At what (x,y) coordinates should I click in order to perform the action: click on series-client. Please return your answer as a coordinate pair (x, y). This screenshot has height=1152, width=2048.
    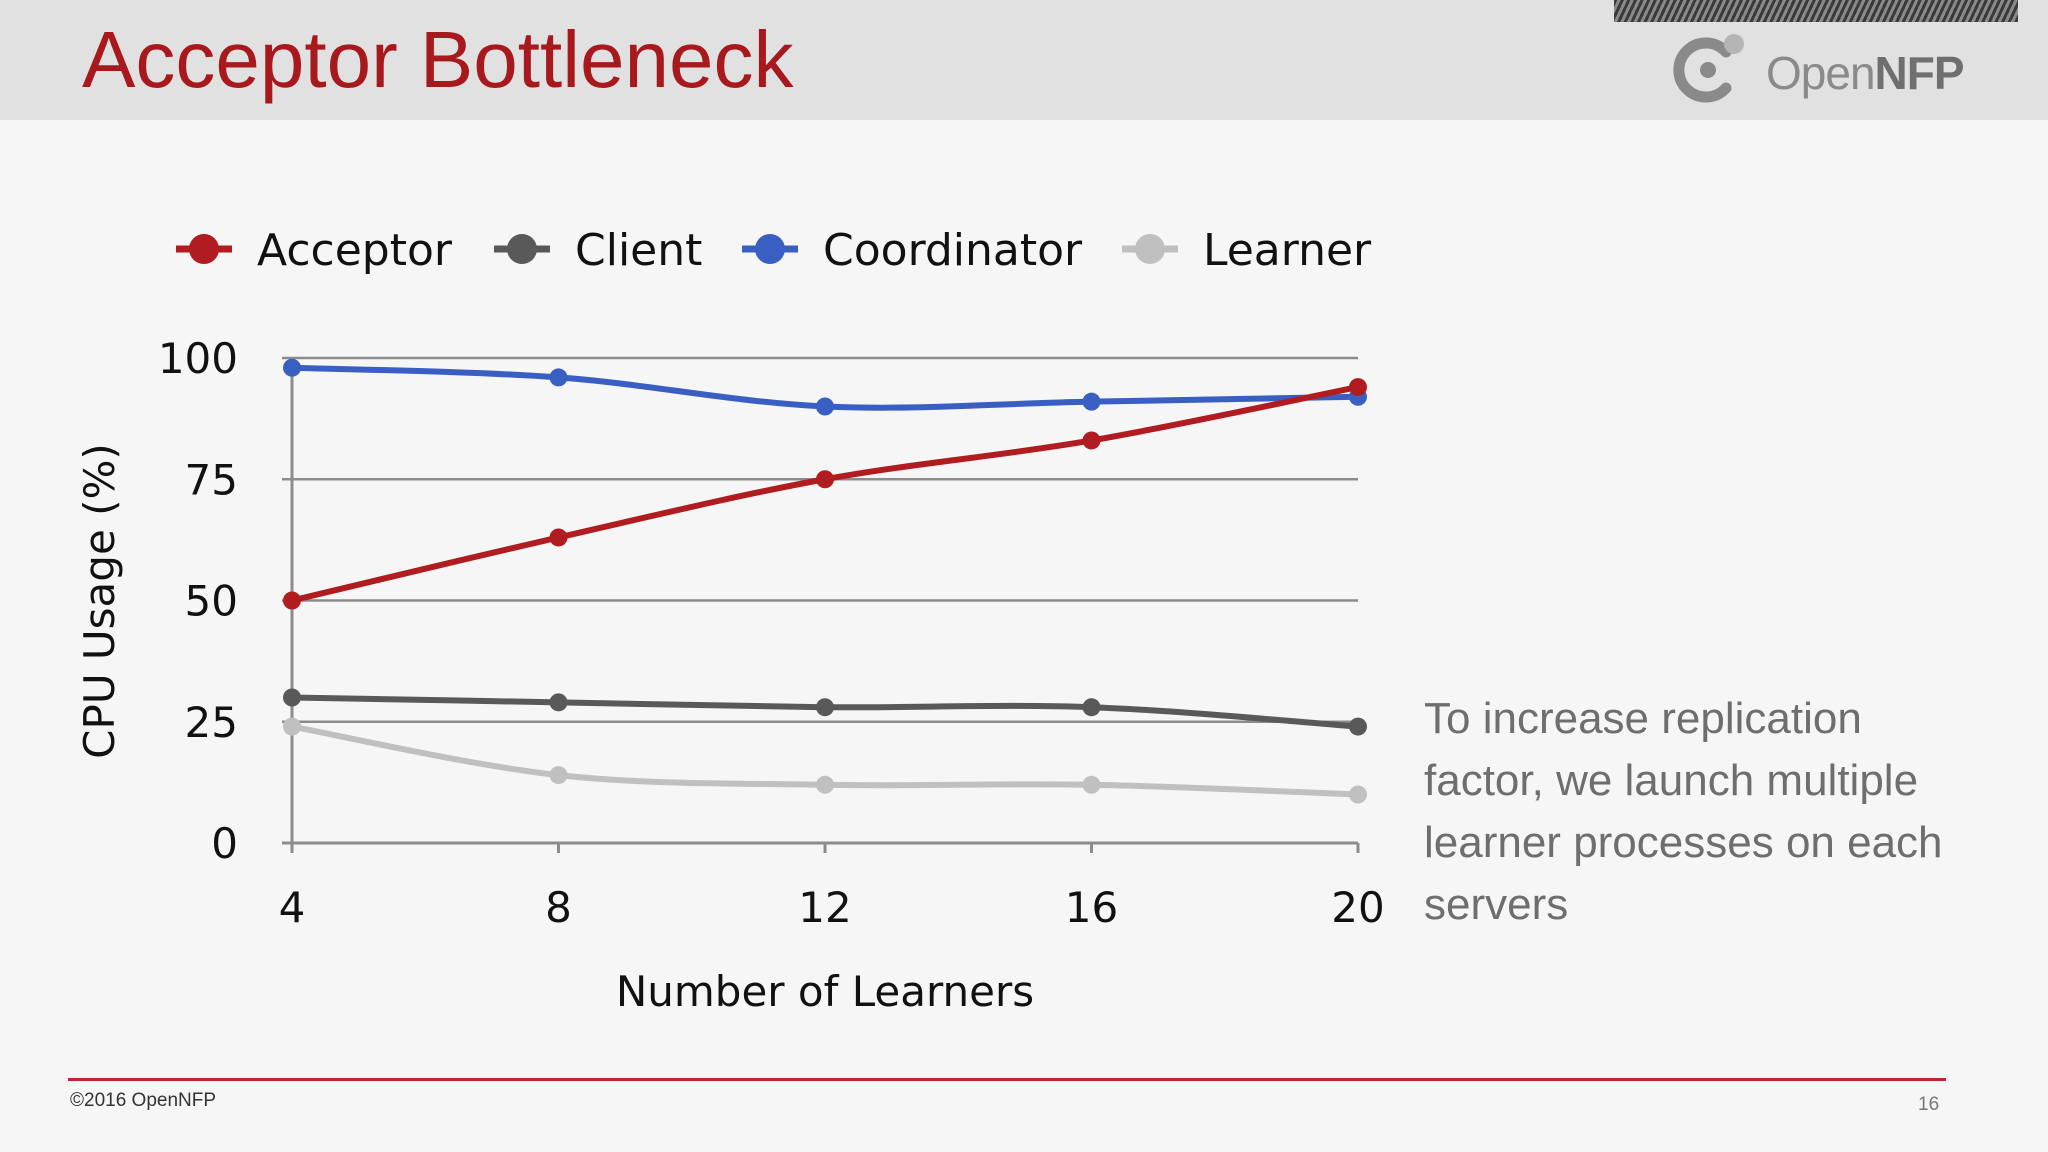
    Looking at the image, I should click on (825, 712).